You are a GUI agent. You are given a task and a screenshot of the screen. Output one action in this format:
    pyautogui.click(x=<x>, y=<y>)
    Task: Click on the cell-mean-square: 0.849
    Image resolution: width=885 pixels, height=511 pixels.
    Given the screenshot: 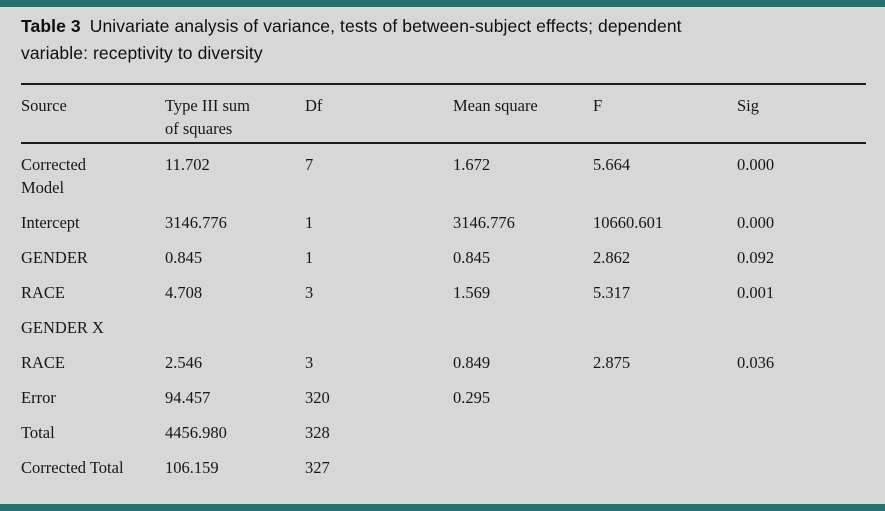 What is the action you would take?
    pyautogui.click(x=472, y=362)
    